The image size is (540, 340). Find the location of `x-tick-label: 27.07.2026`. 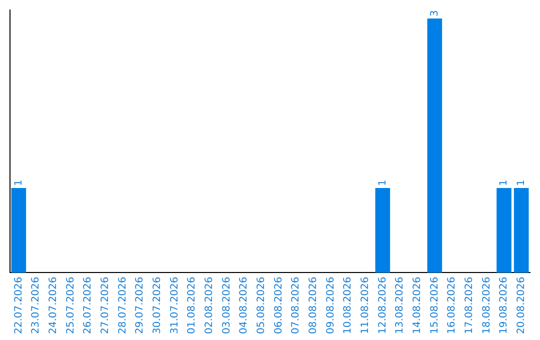

x-tick-label: 27.07.2026 is located at coordinates (105, 305).